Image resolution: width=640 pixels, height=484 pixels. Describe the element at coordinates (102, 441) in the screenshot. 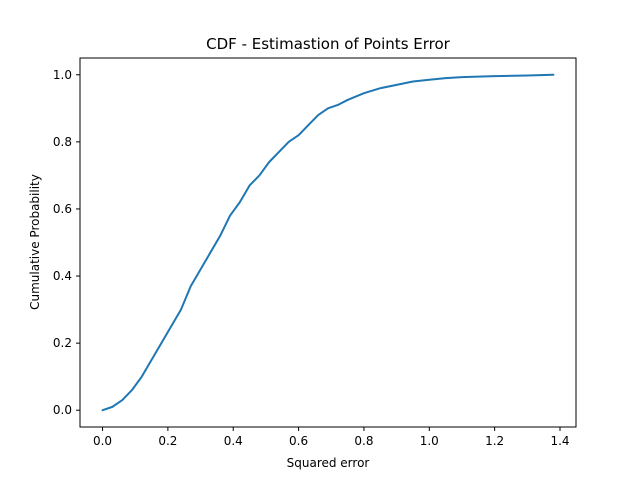

I see `x-tick-label: 0.0` at that location.